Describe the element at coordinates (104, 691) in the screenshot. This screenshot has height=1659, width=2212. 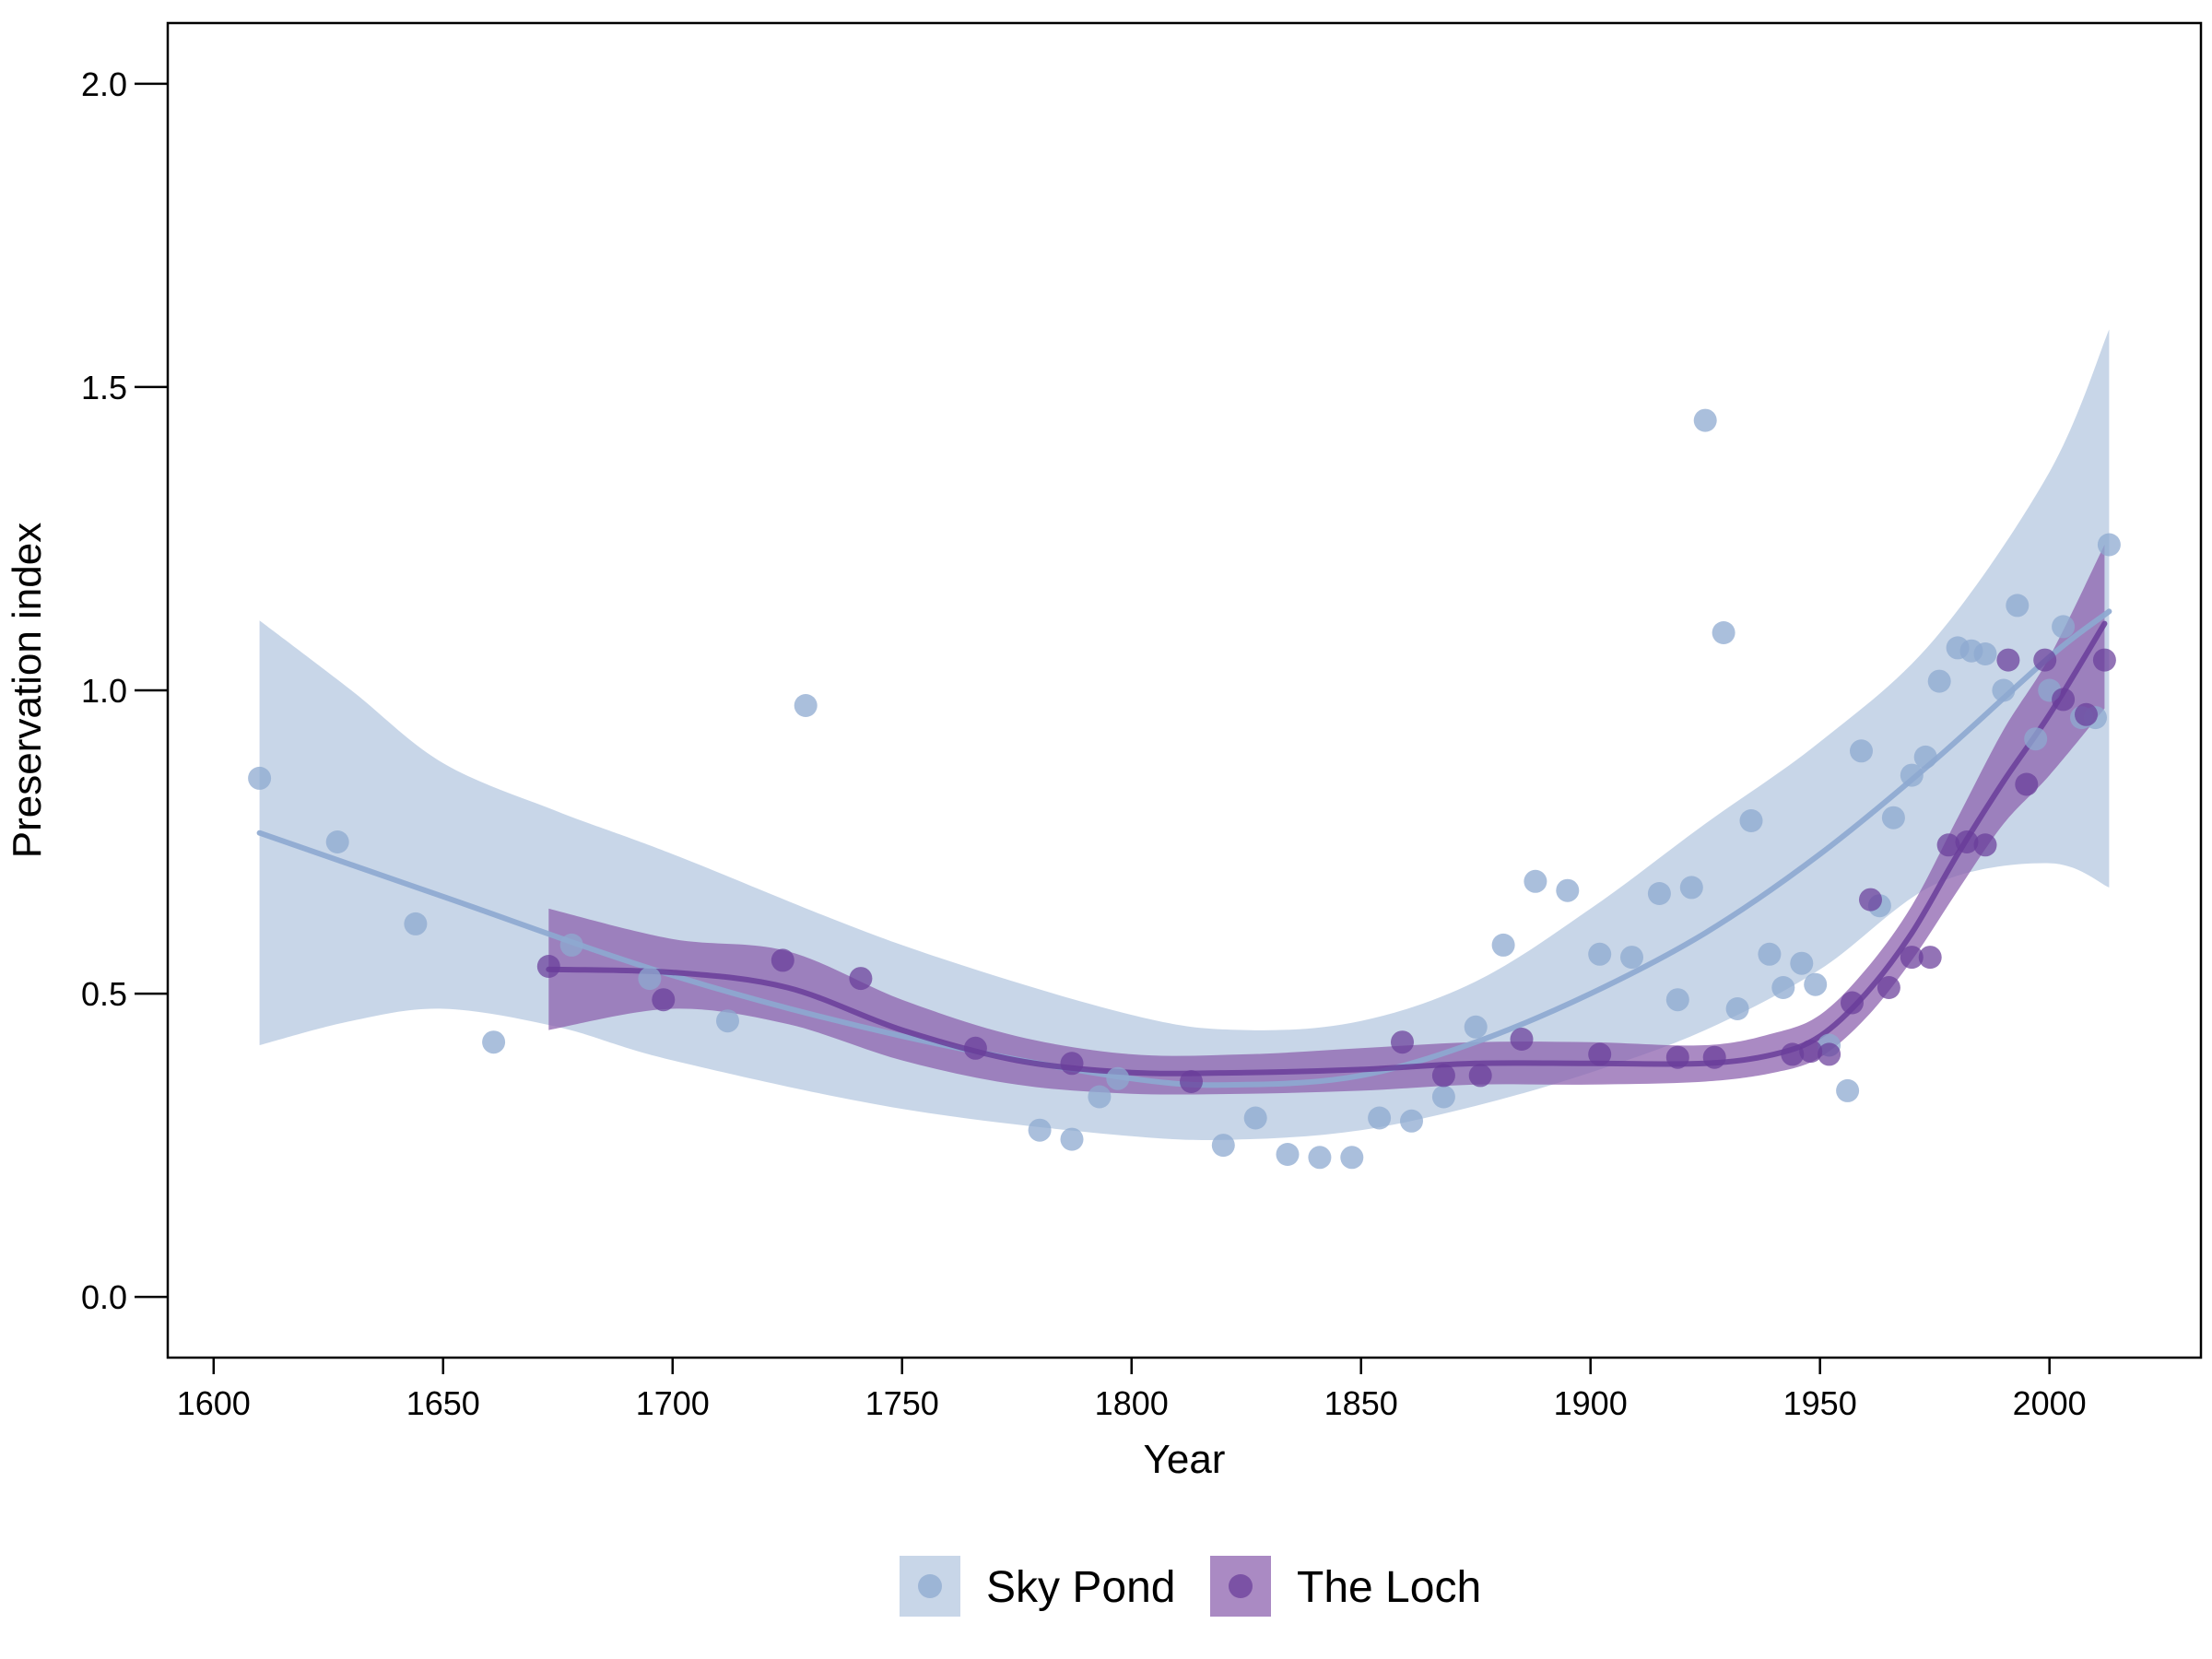
I see `y-tick-label: 1.0` at that location.